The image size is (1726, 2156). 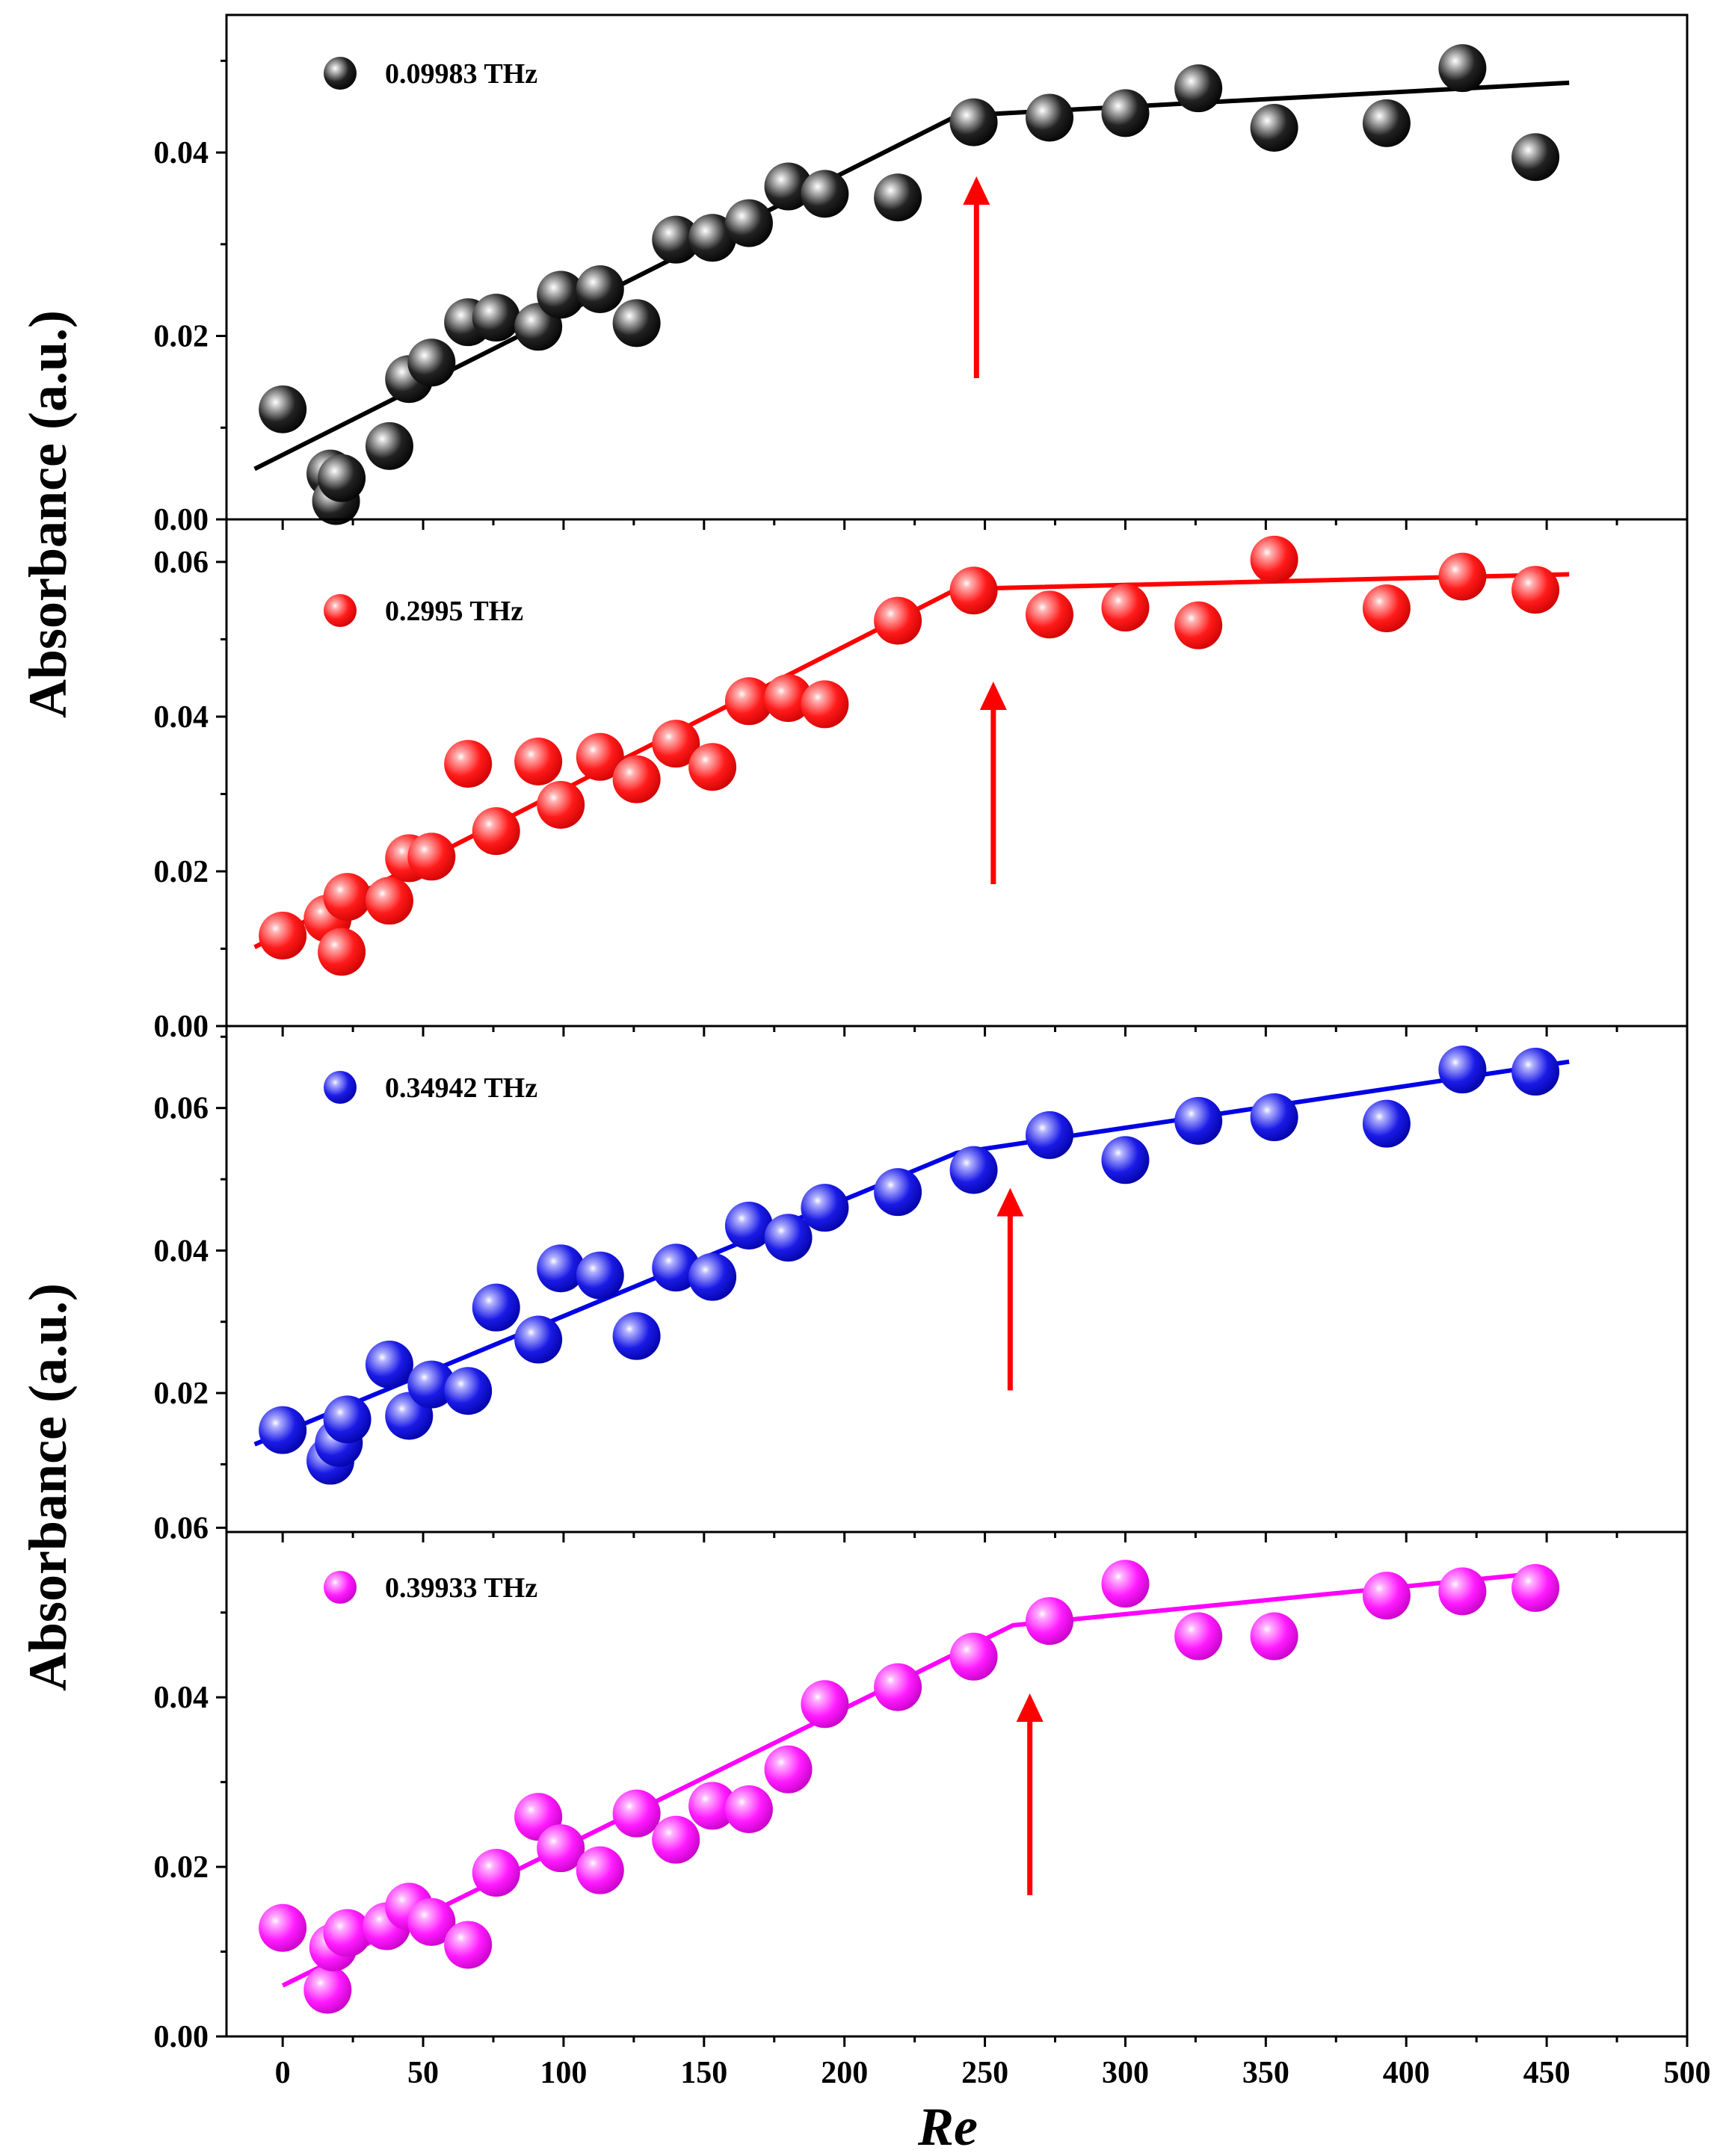 I want to click on x-tick-label: 100, so click(x=563, y=2073).